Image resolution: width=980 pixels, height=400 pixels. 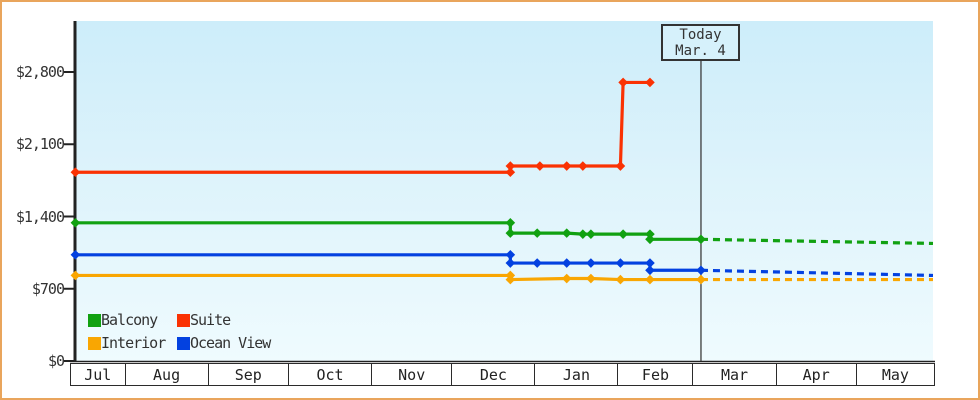 I want to click on legend-row: Balcony Suite, so click(x=179, y=320).